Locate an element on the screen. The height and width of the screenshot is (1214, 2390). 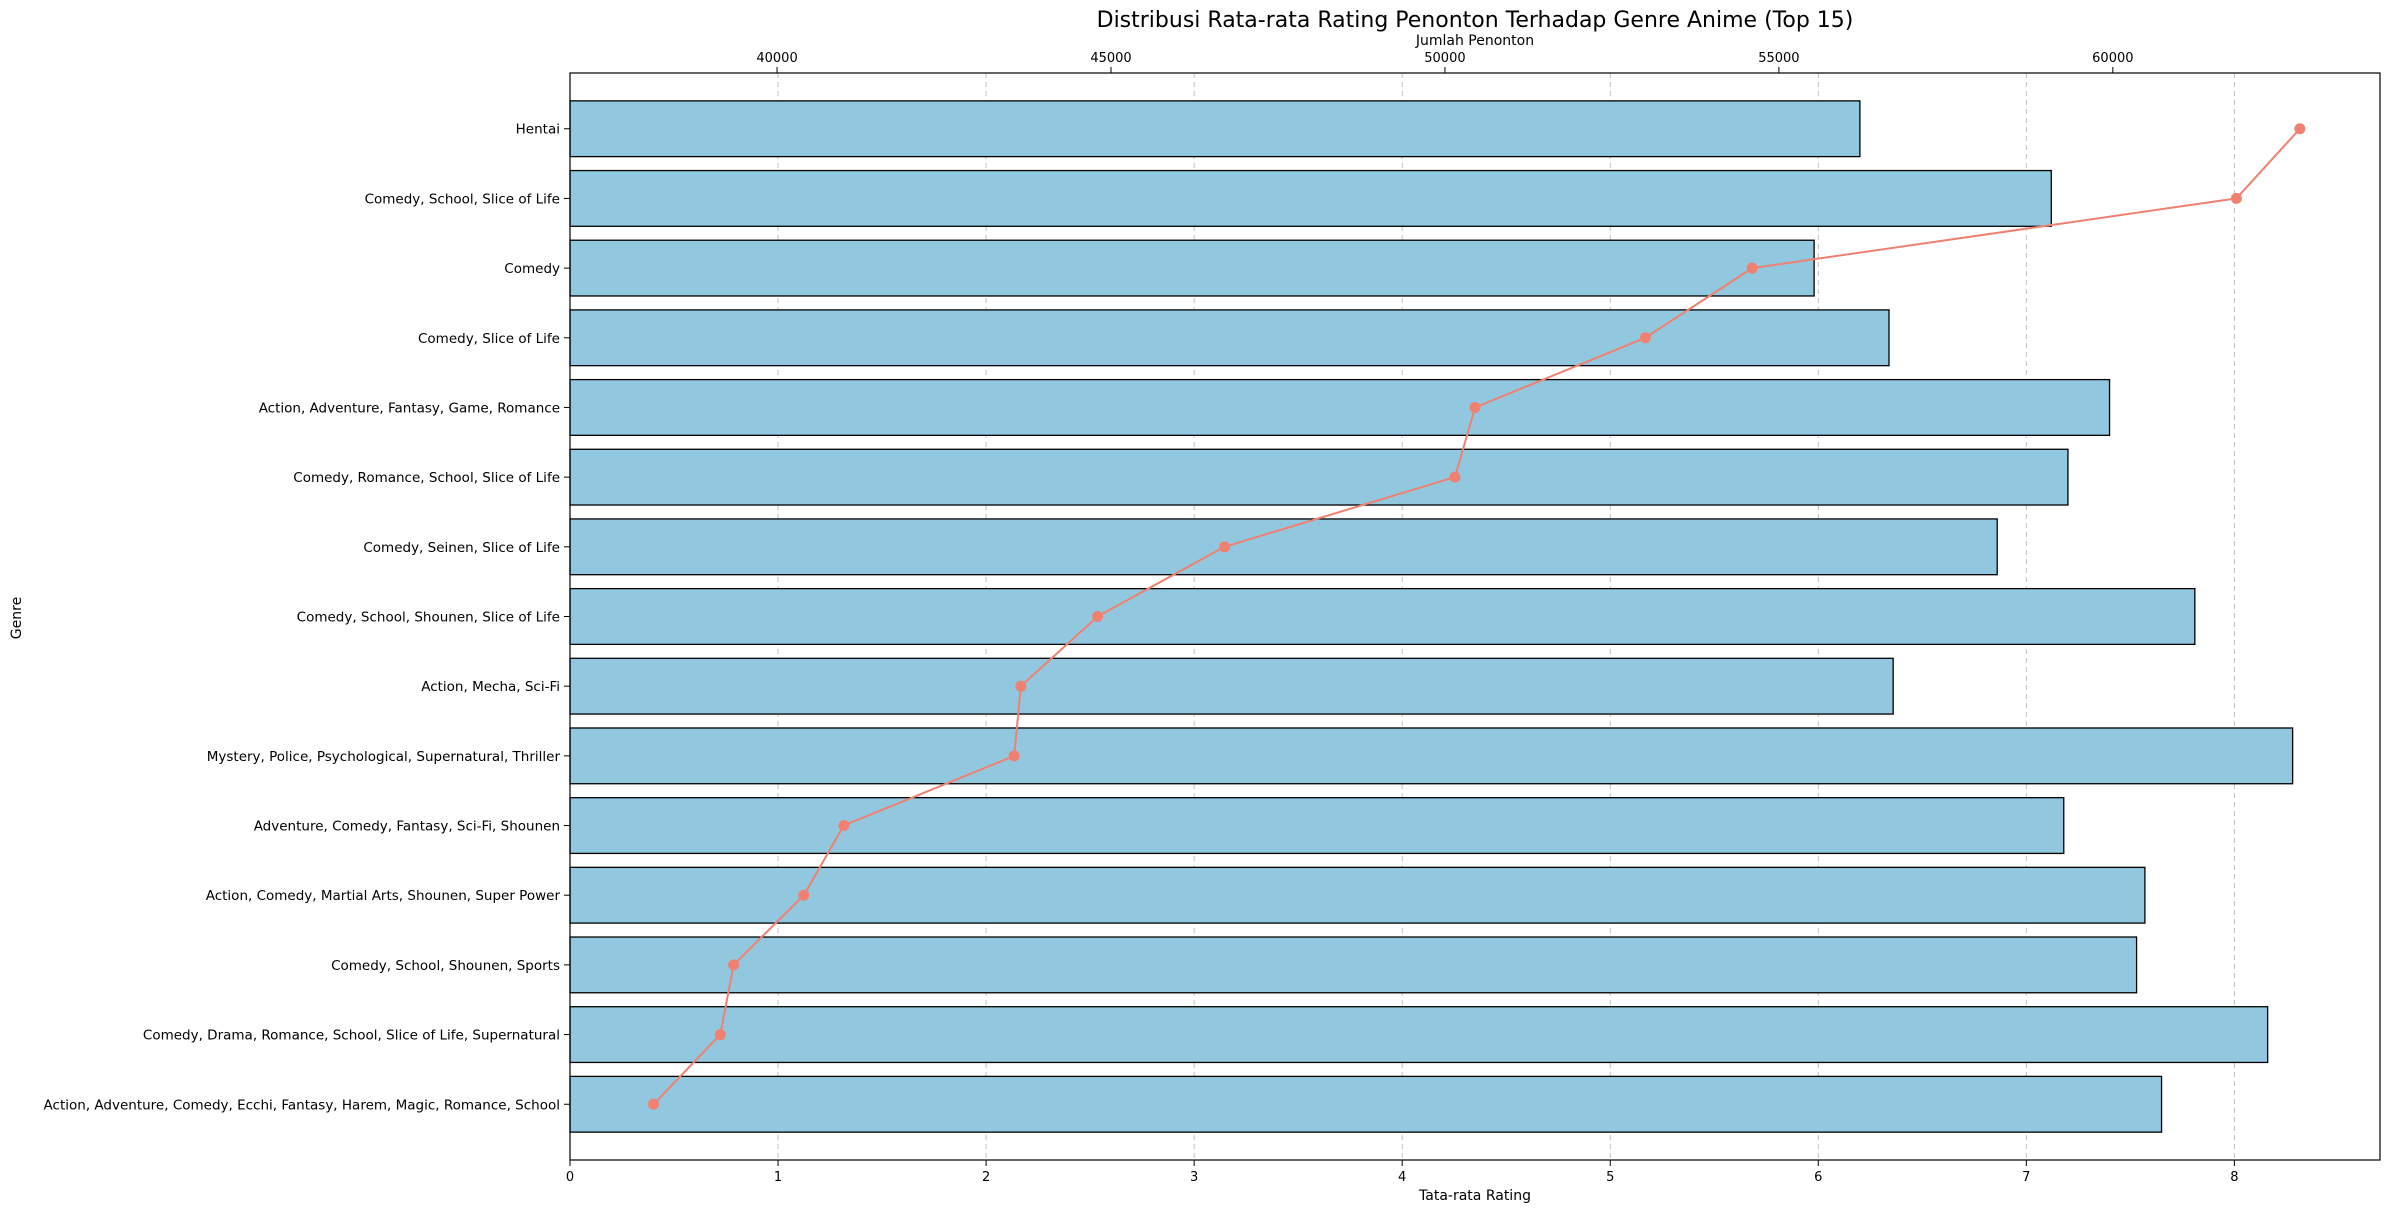
category-label: Comedy, Romance, School, Slice of Life is located at coordinates (426, 478).